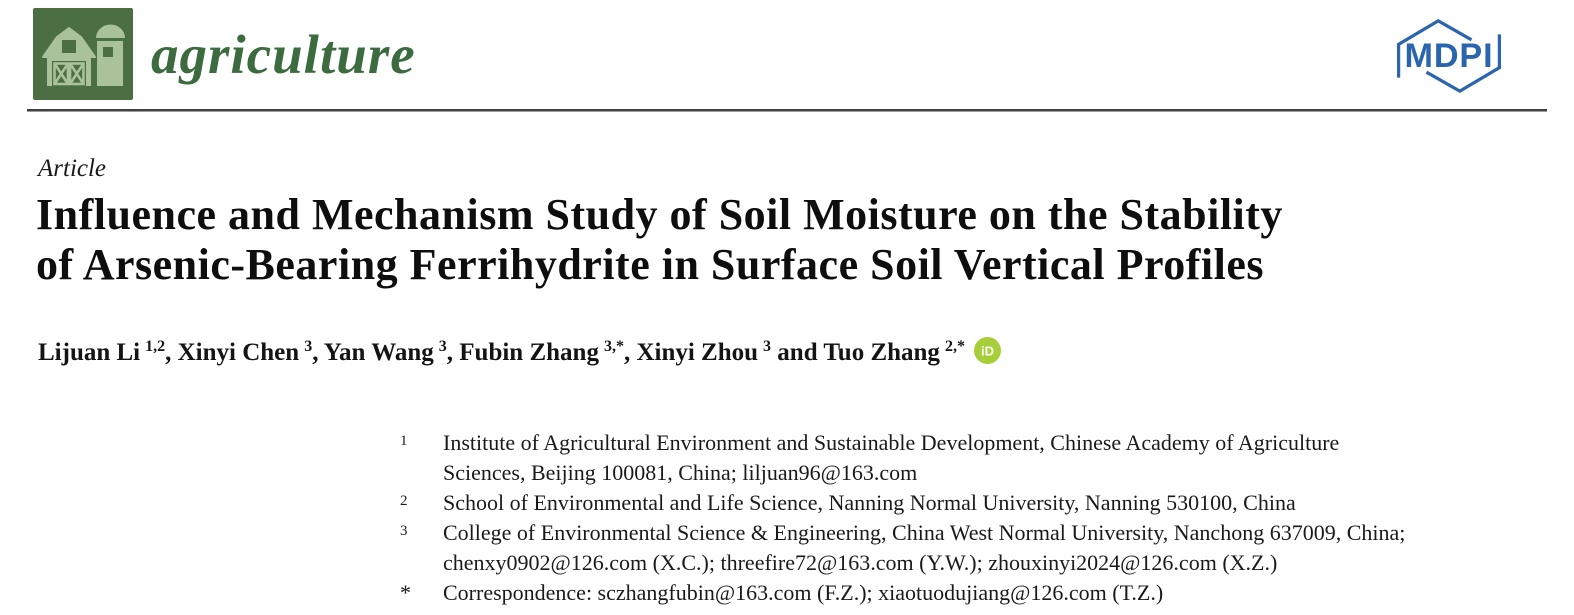 The width and height of the screenshot is (1574, 615). I want to click on correspondence-marker: *, so click(405, 592).